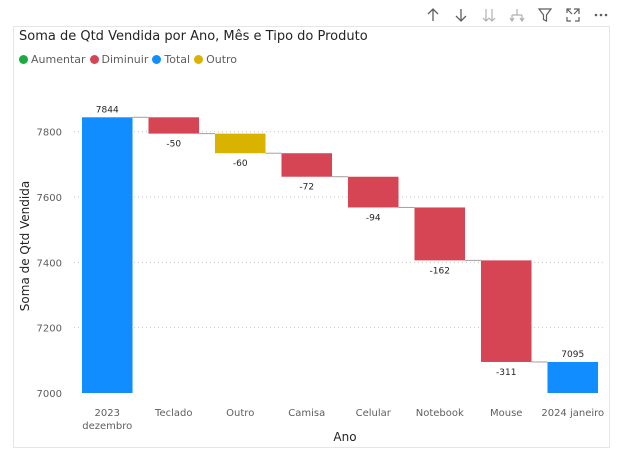 The width and height of the screenshot is (626, 470). What do you see at coordinates (306, 188) in the screenshot?
I see `data-label: -72` at bounding box center [306, 188].